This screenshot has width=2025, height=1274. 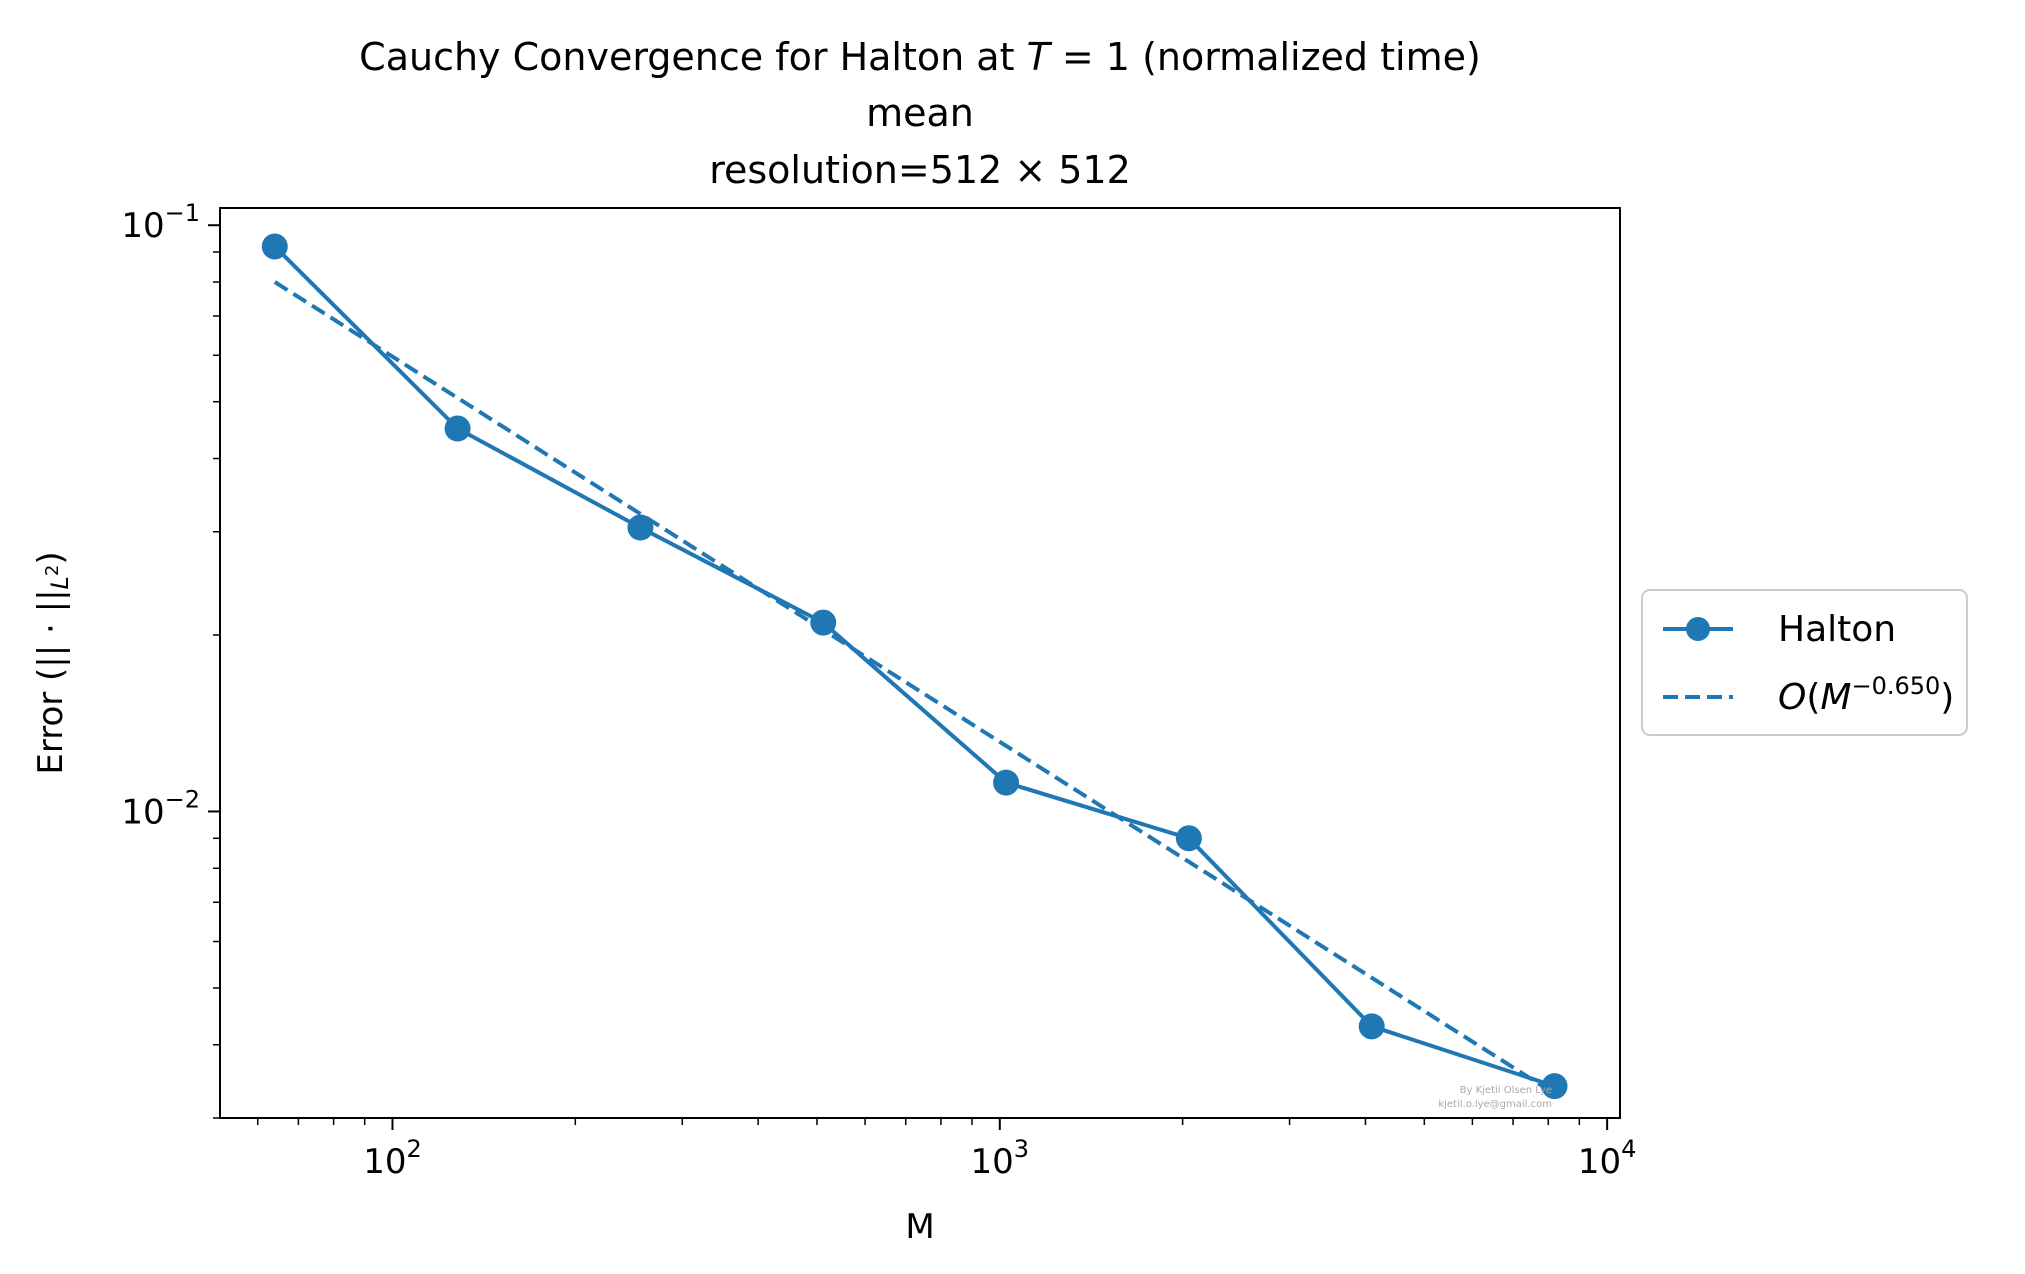 I want to click on ylabel-sub-base: L, so click(x=60, y=582).